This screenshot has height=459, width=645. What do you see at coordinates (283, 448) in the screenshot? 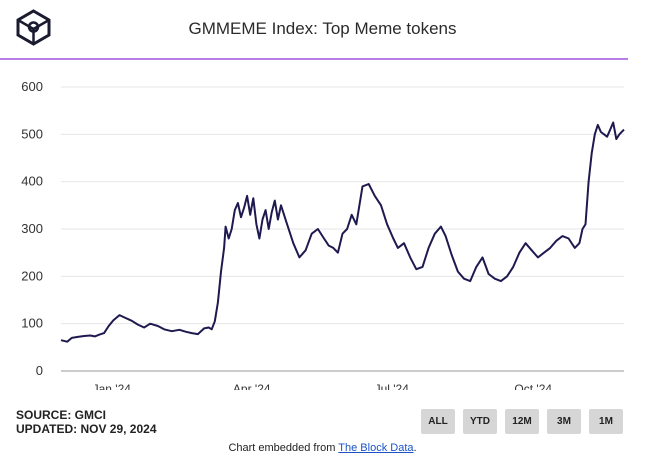
I see `embed-prefix: Chart embedded from` at bounding box center [283, 448].